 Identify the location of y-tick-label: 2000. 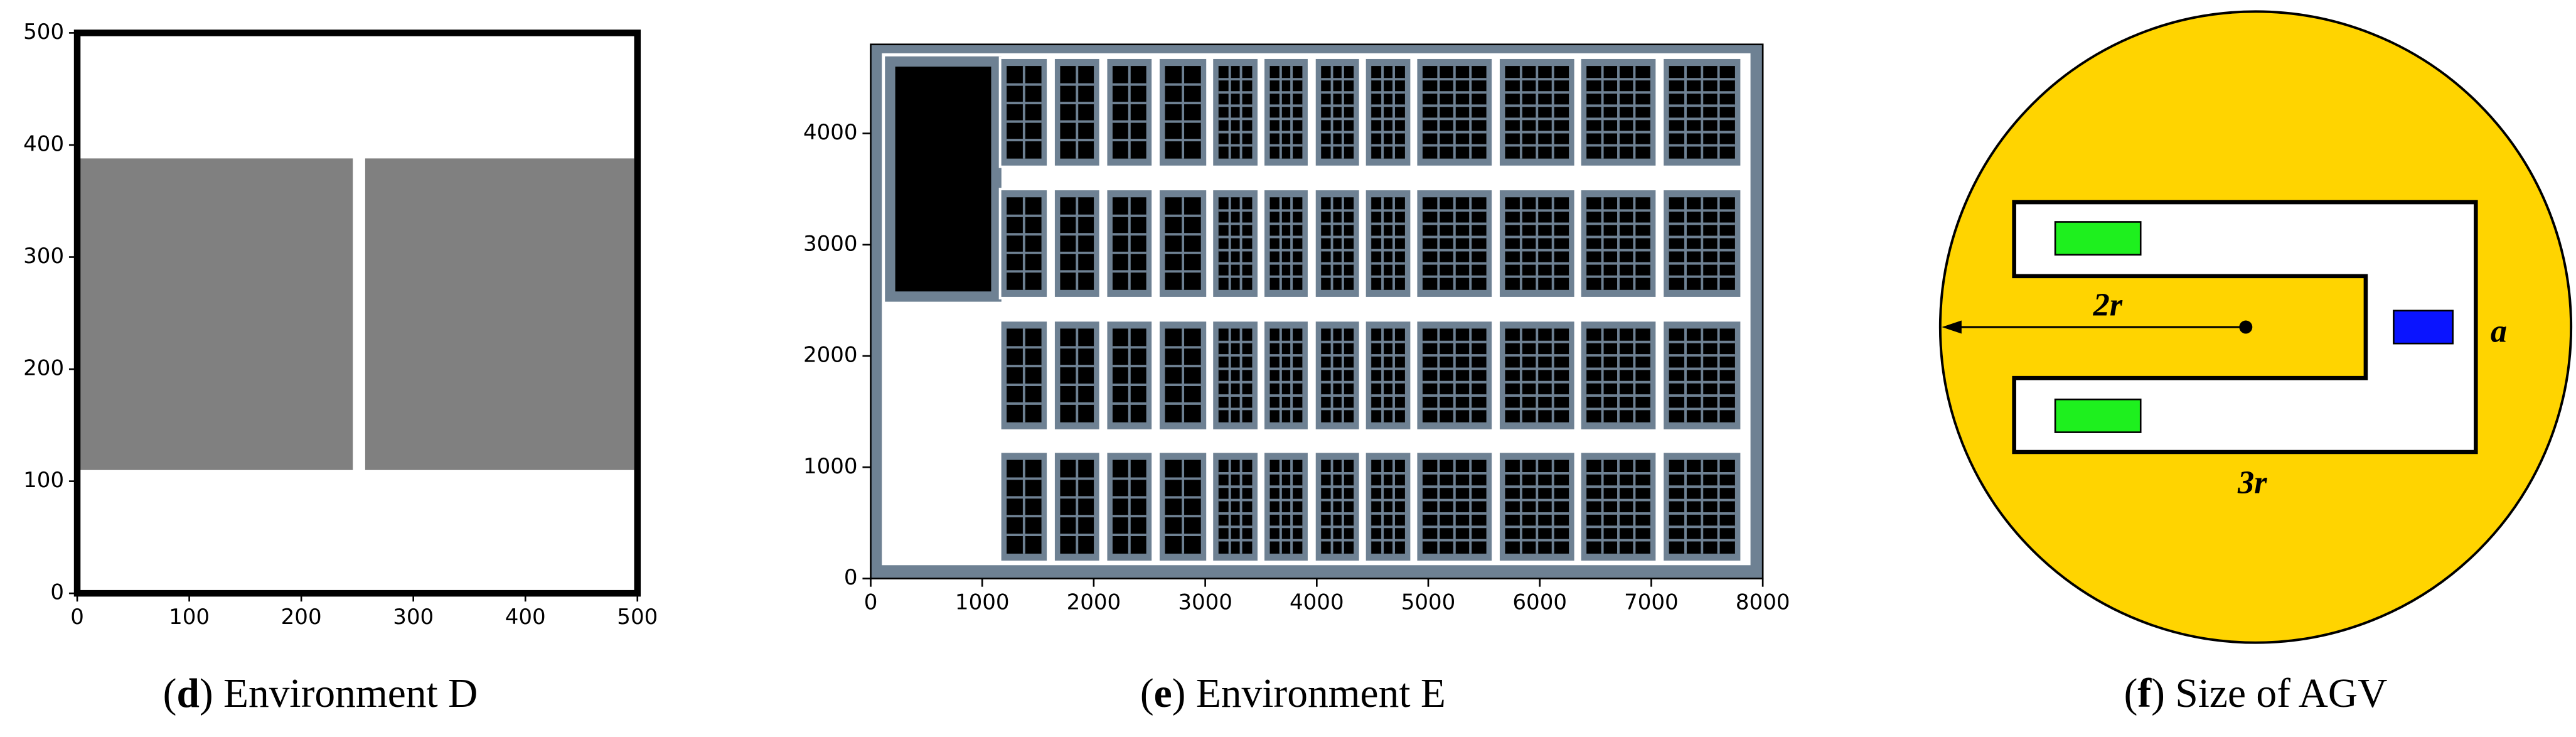
(830, 355).